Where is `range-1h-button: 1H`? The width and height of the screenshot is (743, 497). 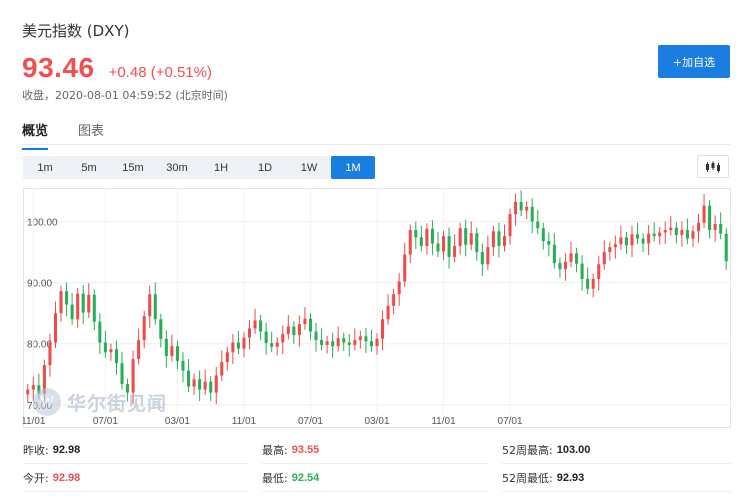 range-1h-button: 1H is located at coordinates (221, 167).